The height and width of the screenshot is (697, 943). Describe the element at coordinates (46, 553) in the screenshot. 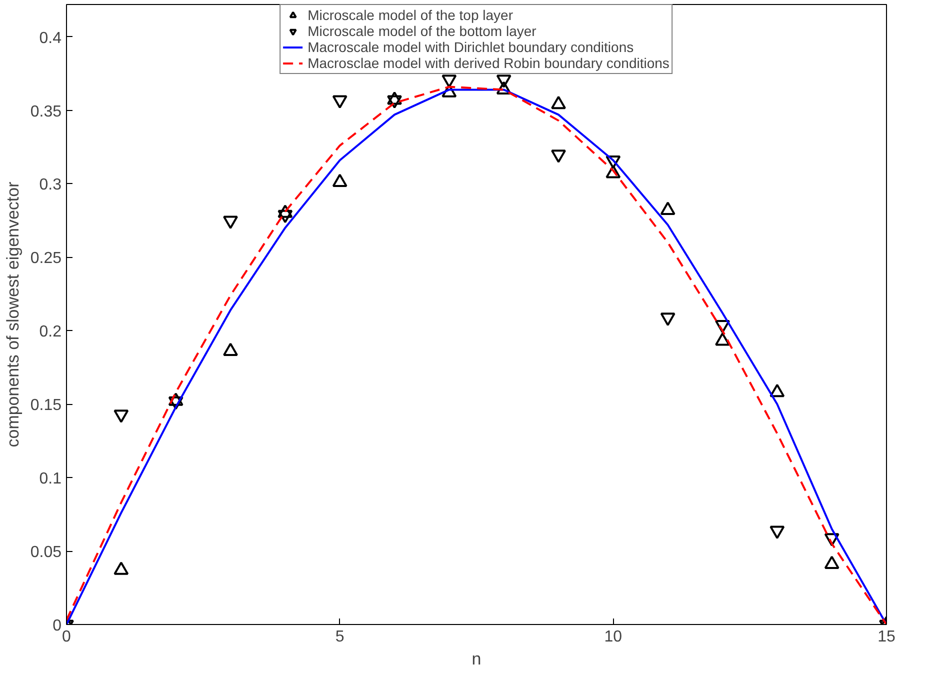

I see `y-tick-label: 0.05` at that location.